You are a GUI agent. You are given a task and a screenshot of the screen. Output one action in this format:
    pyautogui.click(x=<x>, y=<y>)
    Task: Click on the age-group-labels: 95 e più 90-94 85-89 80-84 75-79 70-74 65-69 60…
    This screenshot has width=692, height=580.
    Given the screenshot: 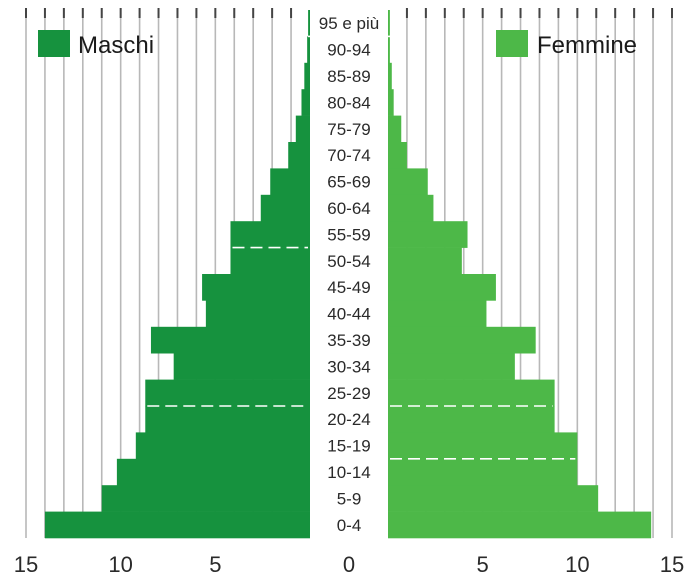 What is the action you would take?
    pyautogui.click(x=349, y=274)
    